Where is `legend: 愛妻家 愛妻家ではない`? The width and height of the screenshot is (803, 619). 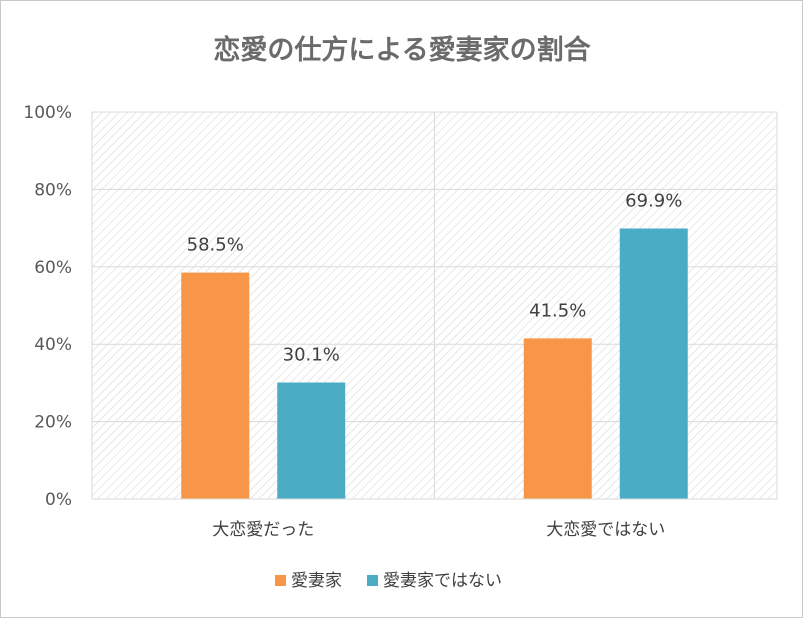 legend: 愛妻家 愛妻家ではない is located at coordinates (388, 581).